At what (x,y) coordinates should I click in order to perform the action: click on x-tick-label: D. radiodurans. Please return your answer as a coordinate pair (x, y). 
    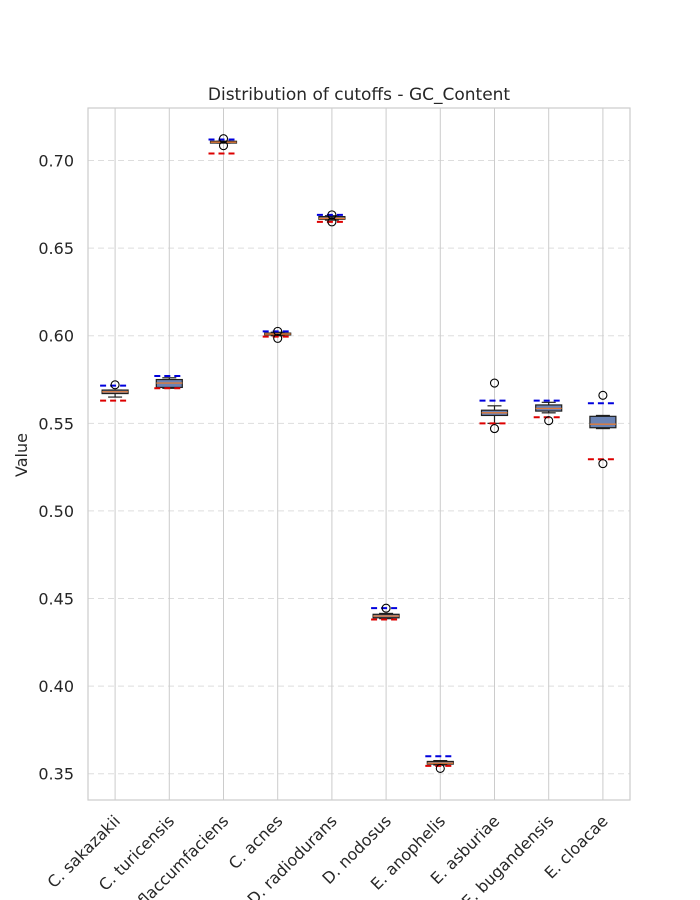
    Looking at the image, I should click on (292, 855).